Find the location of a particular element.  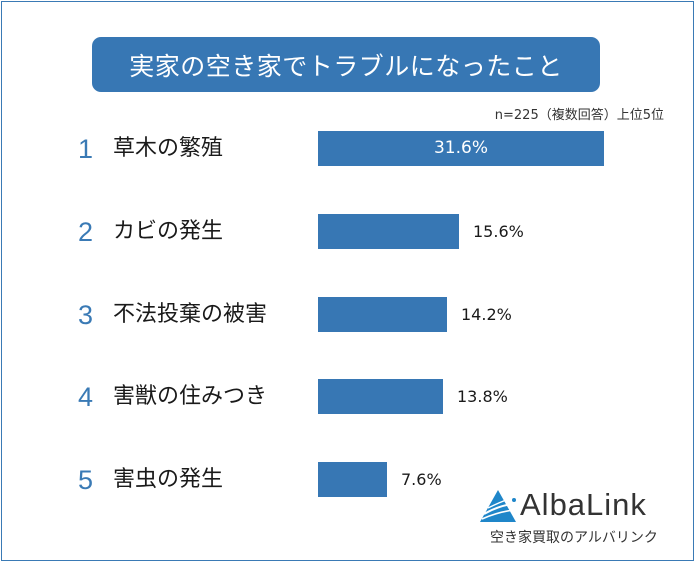

rank-number: 5 is located at coordinates (86, 480).